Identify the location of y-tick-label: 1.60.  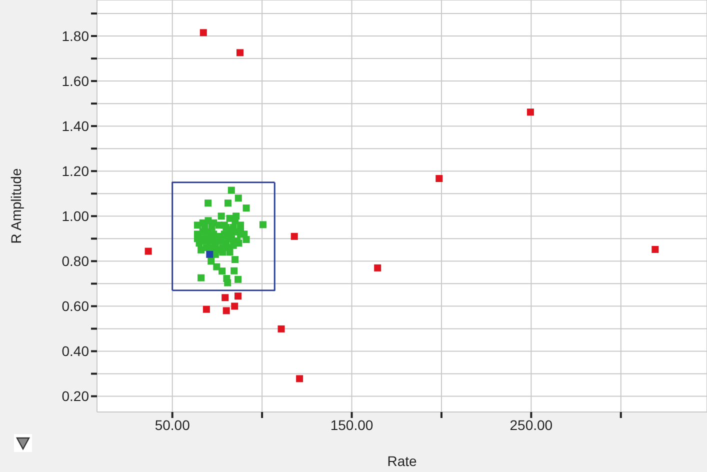
(76, 81).